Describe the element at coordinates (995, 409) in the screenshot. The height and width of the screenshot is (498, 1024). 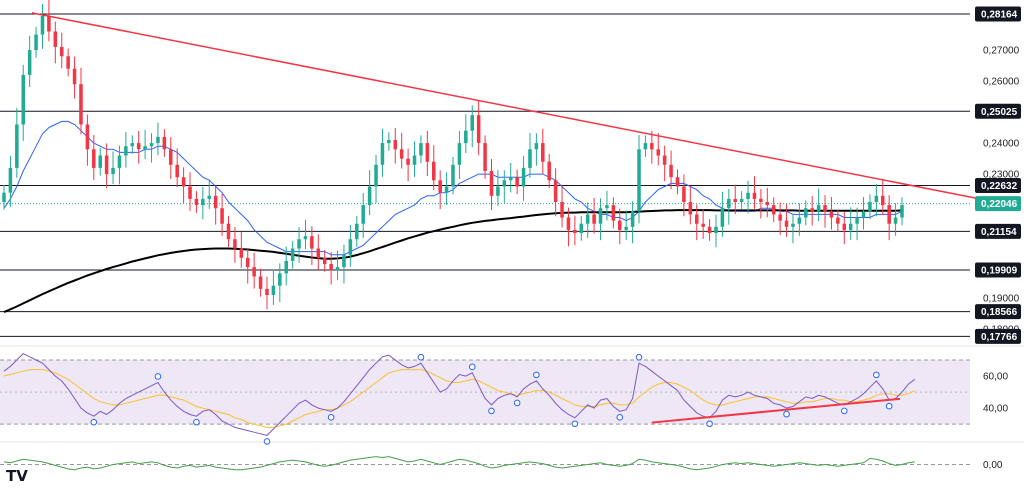
I see `rsi-tick-label: 40,00` at that location.